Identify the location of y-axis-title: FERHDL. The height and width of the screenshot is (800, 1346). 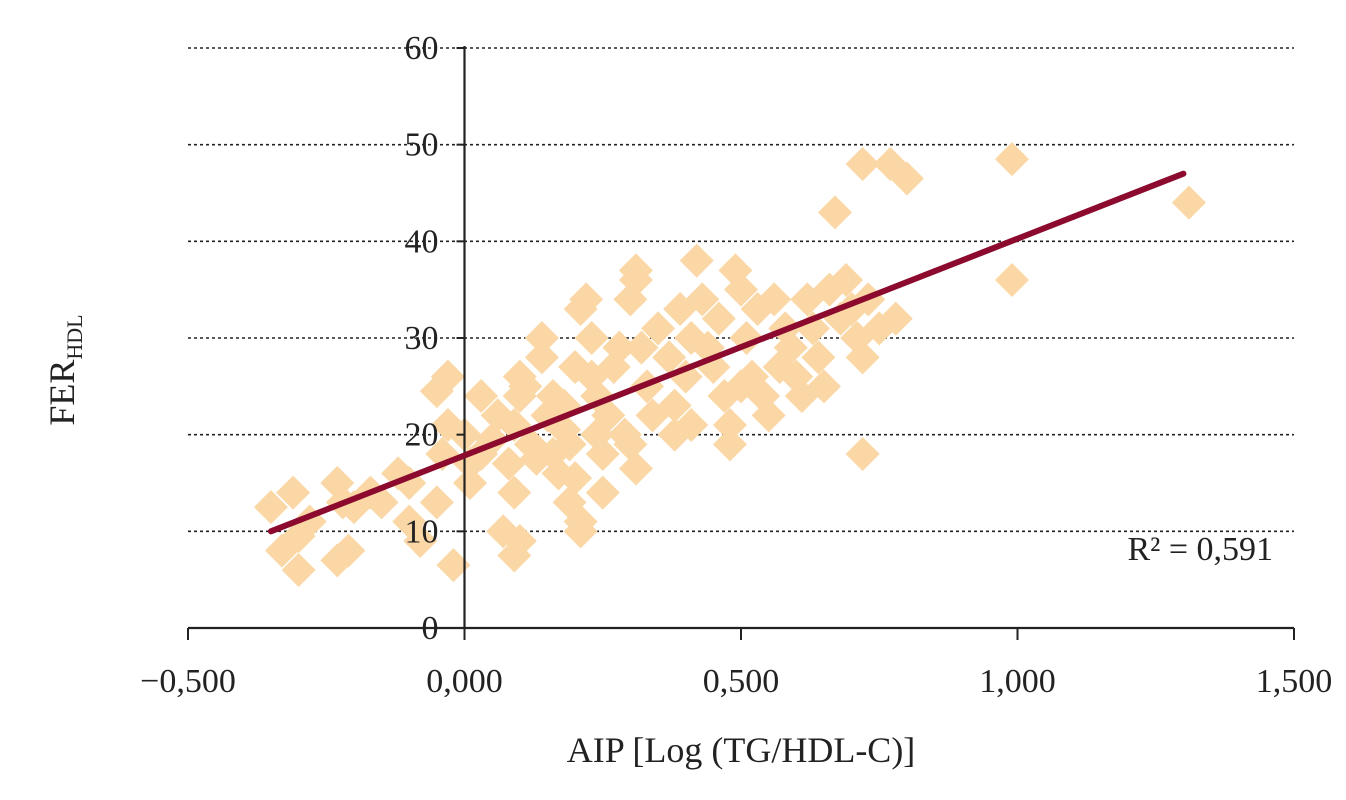
(64, 369).